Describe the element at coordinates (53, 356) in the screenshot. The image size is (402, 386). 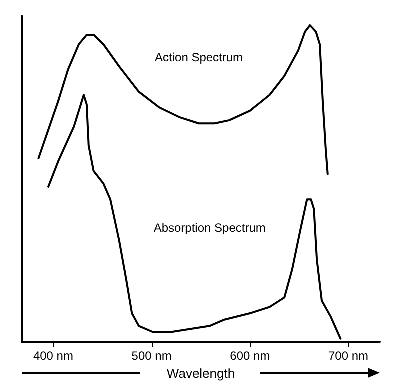
I see `x-tick-label: 400 nm` at that location.